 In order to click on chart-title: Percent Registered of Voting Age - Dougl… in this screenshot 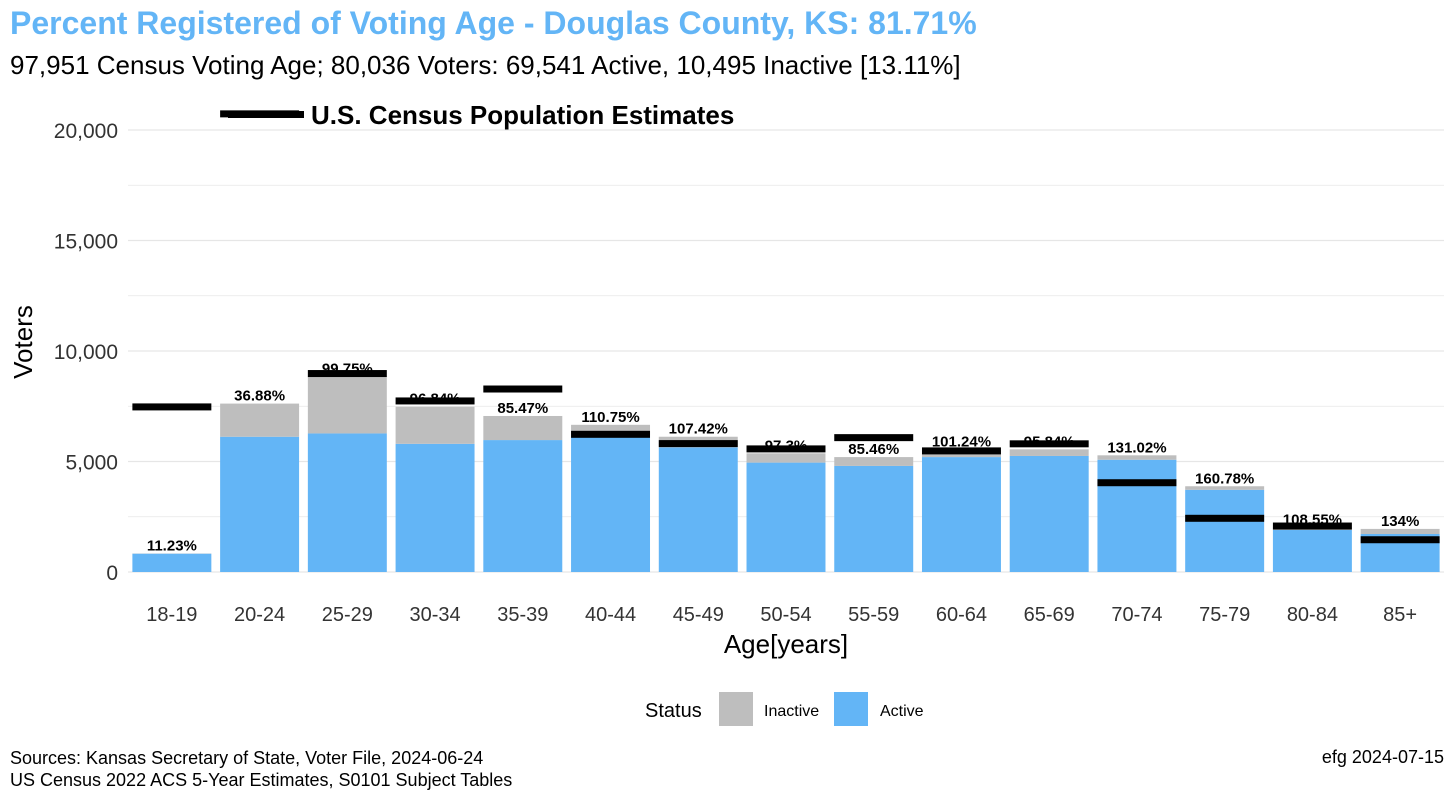, I will do `click(493, 23)`.